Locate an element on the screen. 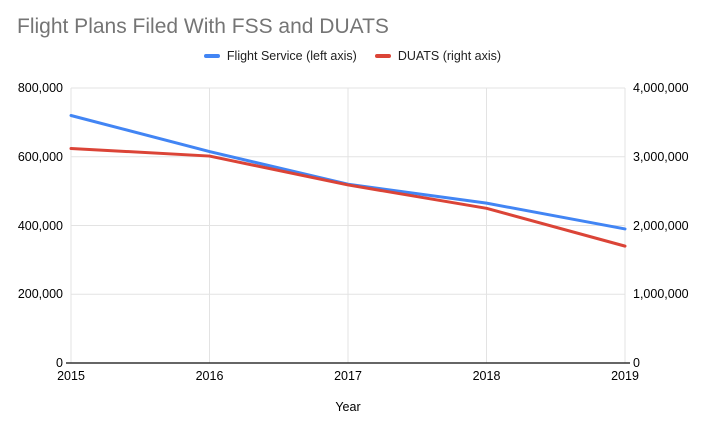  y-axis-tick-left: 400,000 is located at coordinates (40, 225).